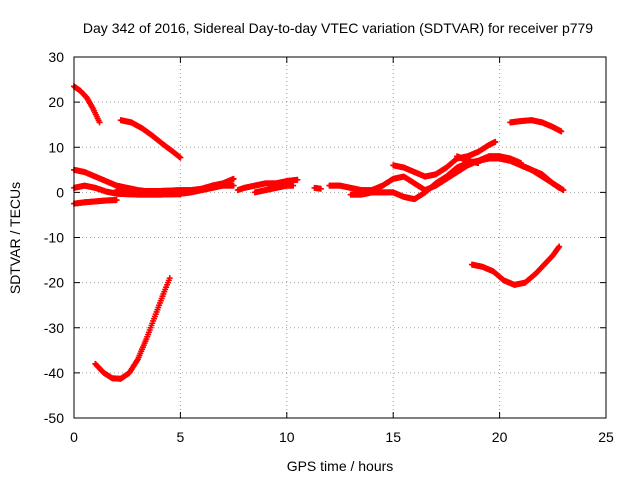 The height and width of the screenshot is (480, 640). What do you see at coordinates (540, 176) in the screenshot?
I see `series-arc-p` at bounding box center [540, 176].